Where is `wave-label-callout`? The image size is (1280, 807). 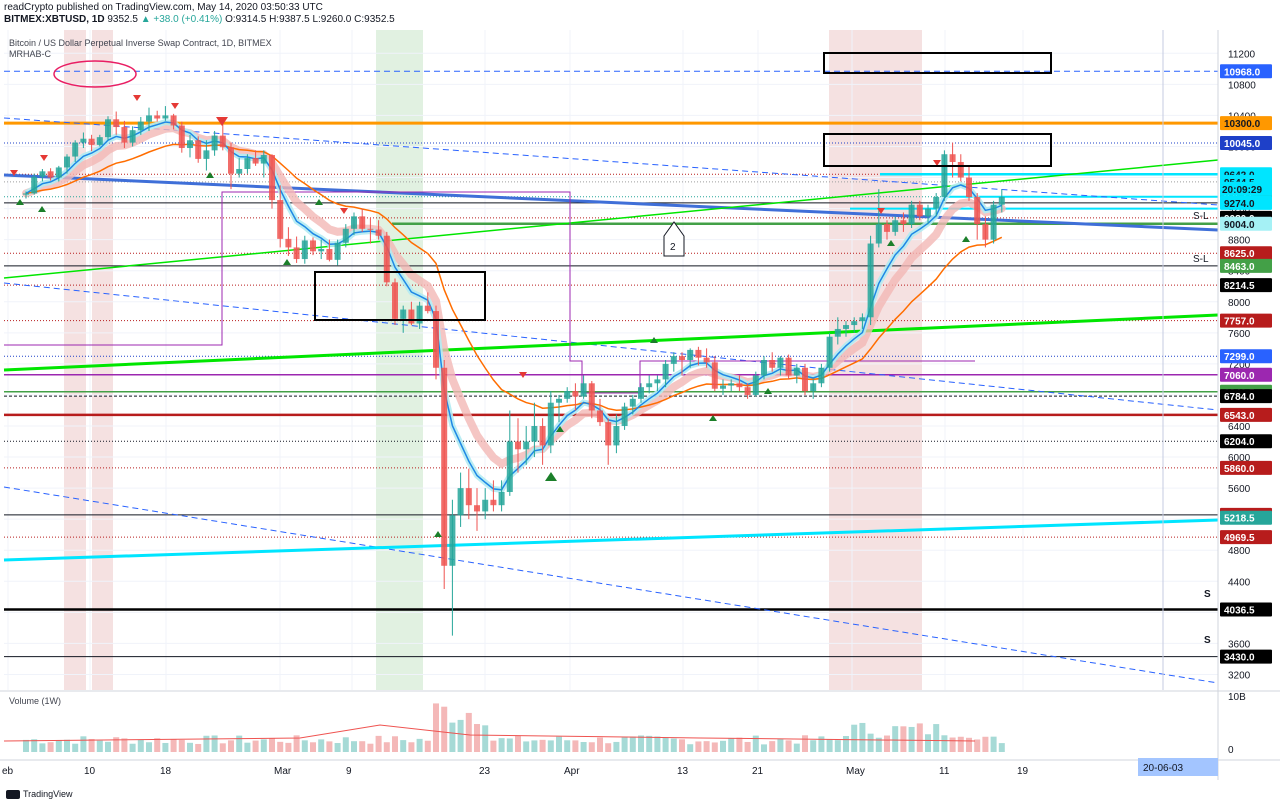
wave-label-callout is located at coordinates (674, 239).